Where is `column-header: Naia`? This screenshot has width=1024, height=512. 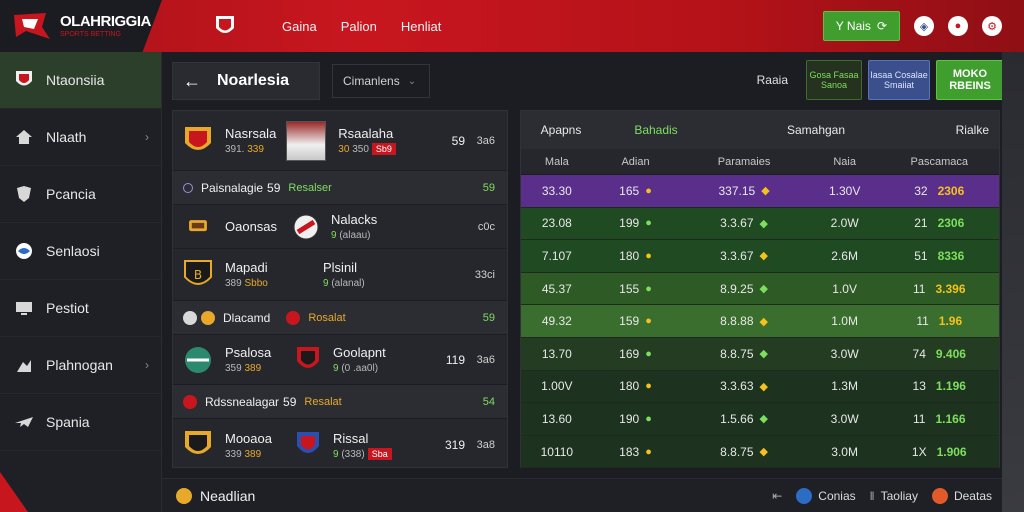 column-header: Naia is located at coordinates (844, 161).